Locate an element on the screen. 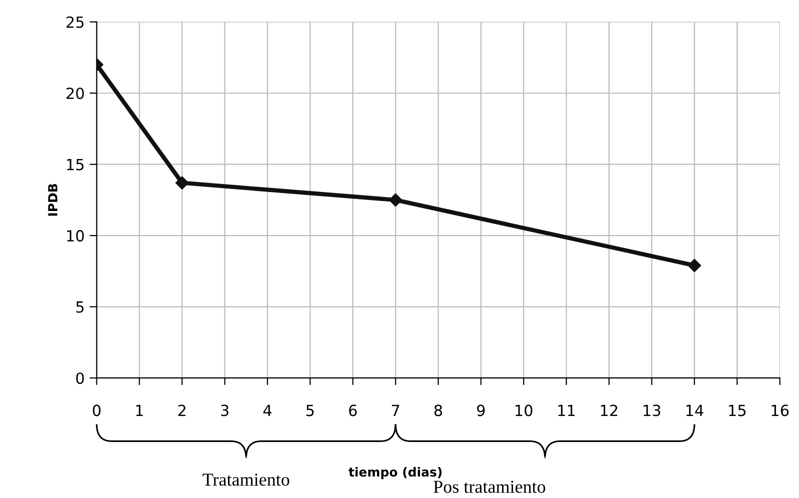 The image size is (799, 498). x-tick-label: 0 is located at coordinates (96, 410).